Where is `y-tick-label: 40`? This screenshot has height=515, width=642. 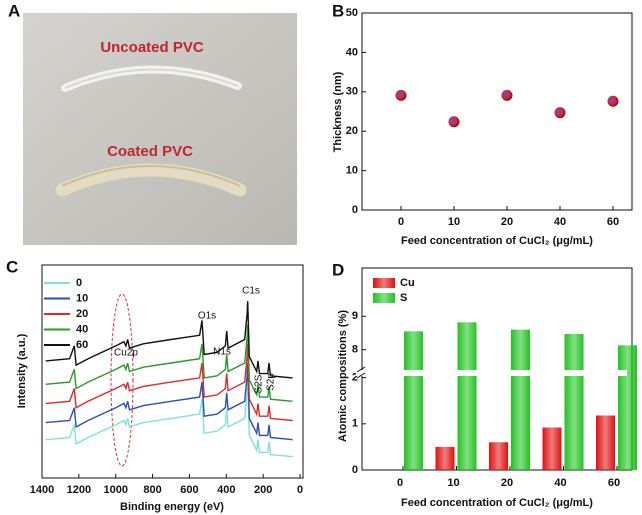 y-tick-label: 40 is located at coordinates (352, 52).